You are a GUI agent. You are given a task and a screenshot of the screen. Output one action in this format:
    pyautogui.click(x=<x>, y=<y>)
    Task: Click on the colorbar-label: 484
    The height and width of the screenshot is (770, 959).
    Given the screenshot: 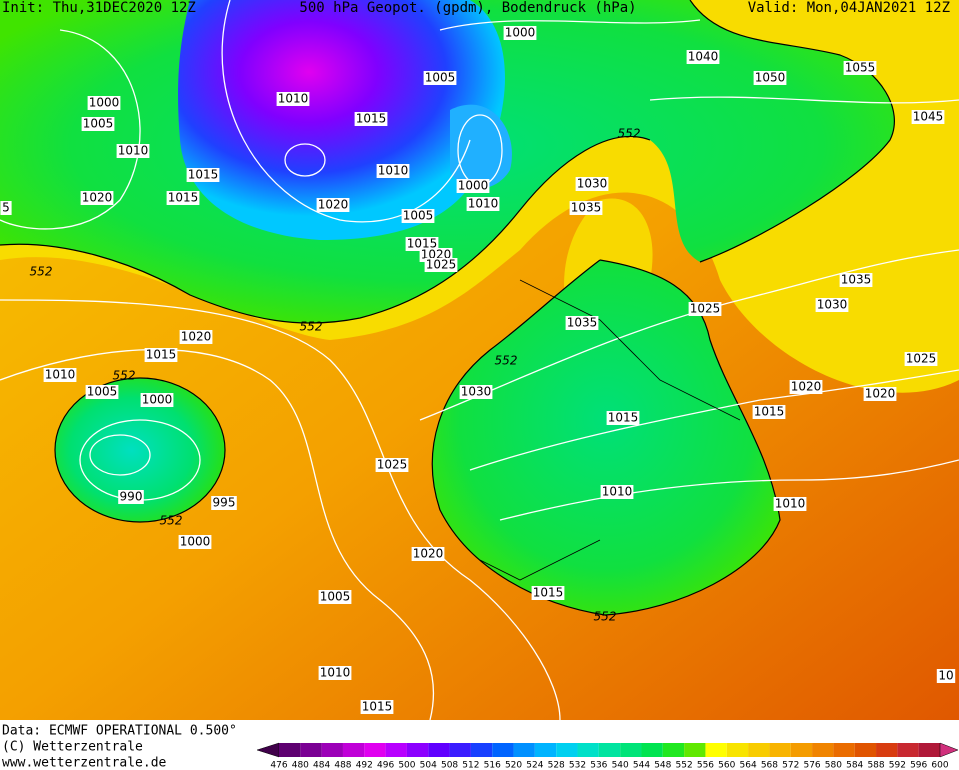 What is the action you would take?
    pyautogui.click(x=321, y=765)
    